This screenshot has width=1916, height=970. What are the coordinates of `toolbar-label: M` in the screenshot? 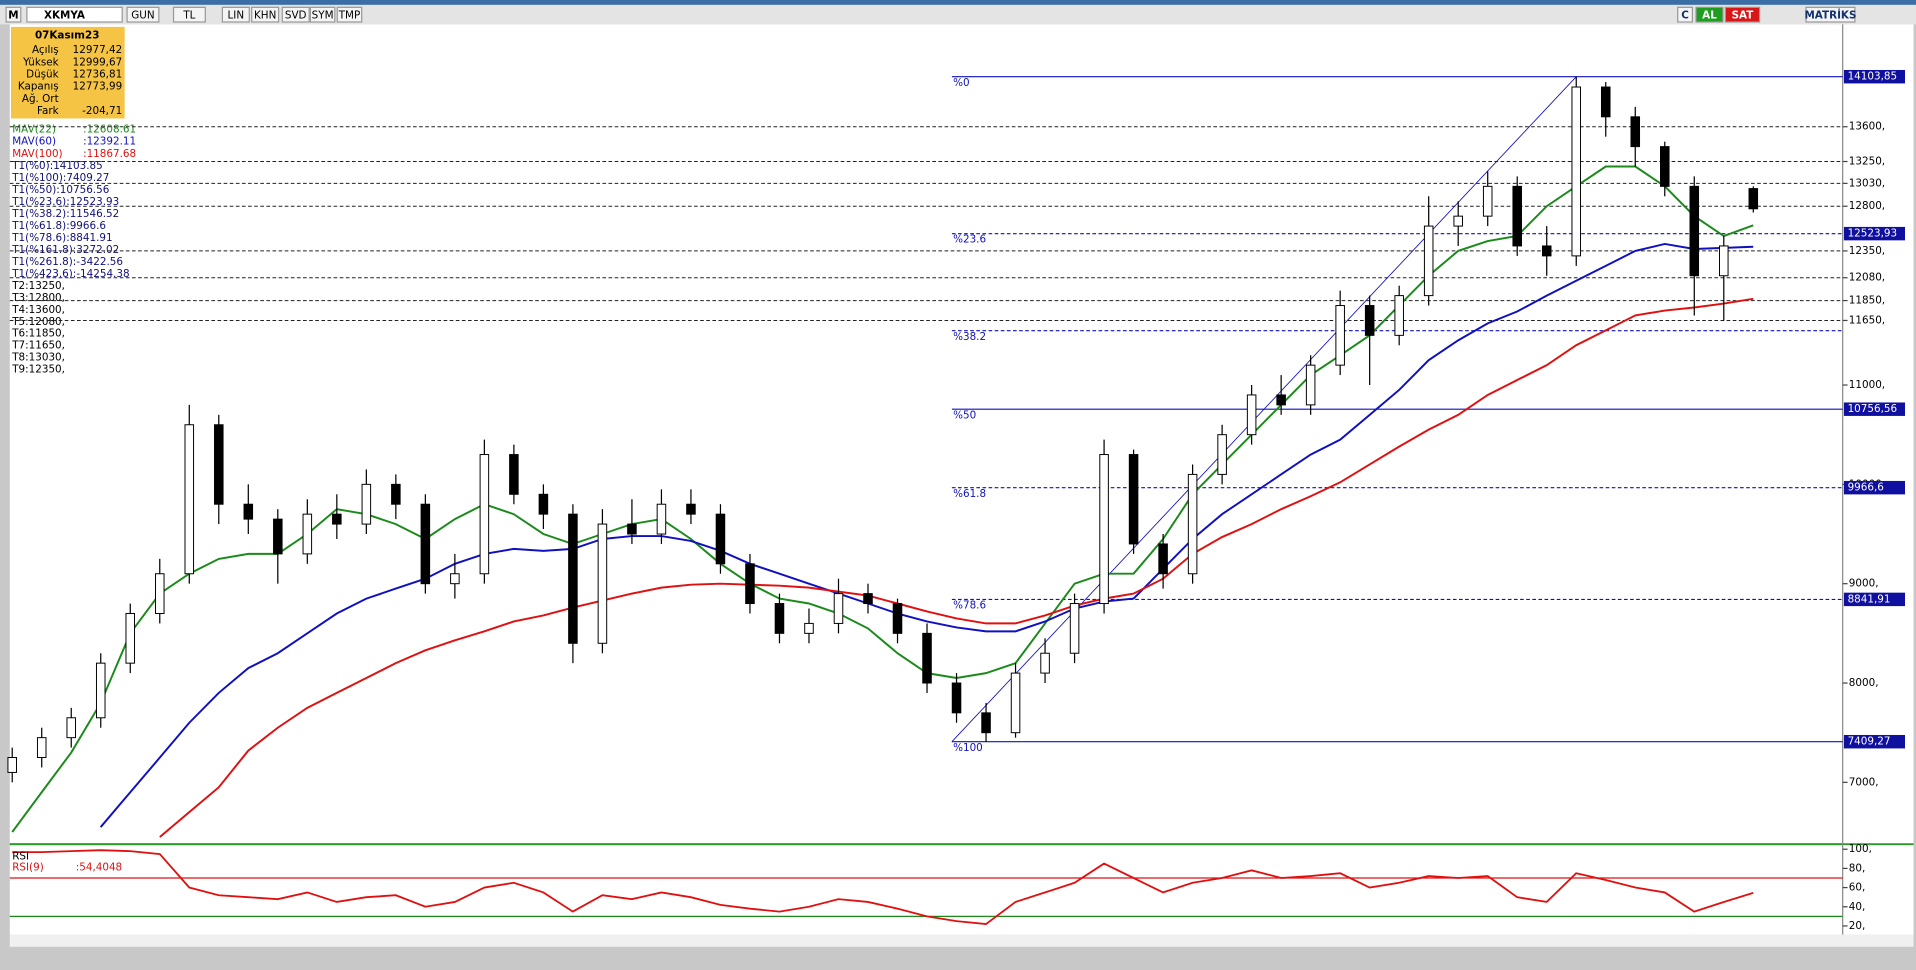 It's located at (13, 15).